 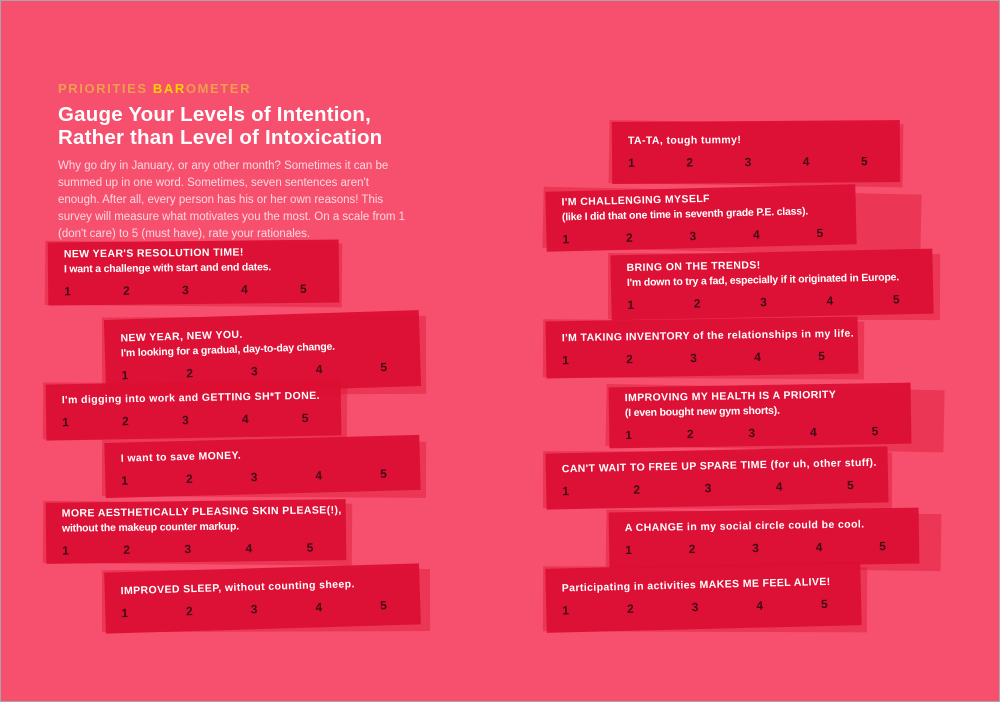 I want to click on strip-body: TA-TA, tough tummy! 1 2 3 4 5, so click(x=756, y=152).